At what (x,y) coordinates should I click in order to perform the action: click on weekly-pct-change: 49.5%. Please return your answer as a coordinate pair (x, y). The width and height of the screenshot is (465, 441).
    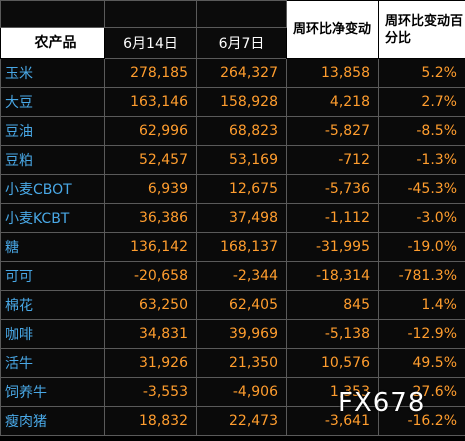
    Looking at the image, I should click on (421, 363).